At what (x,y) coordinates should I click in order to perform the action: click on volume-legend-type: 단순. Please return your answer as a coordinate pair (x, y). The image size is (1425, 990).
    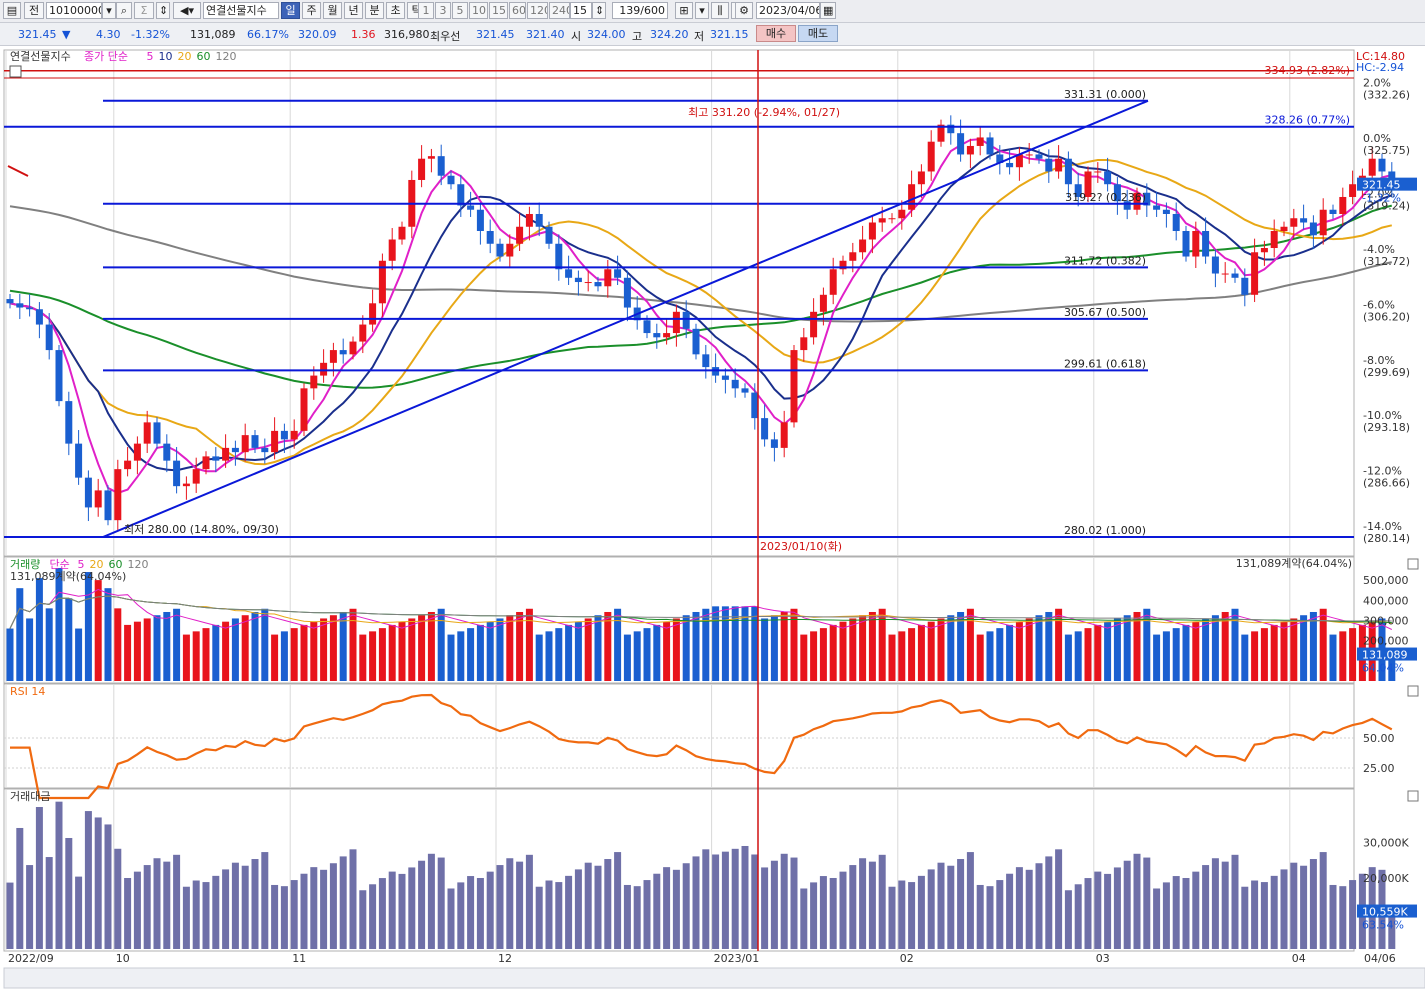
    Looking at the image, I should click on (60, 564).